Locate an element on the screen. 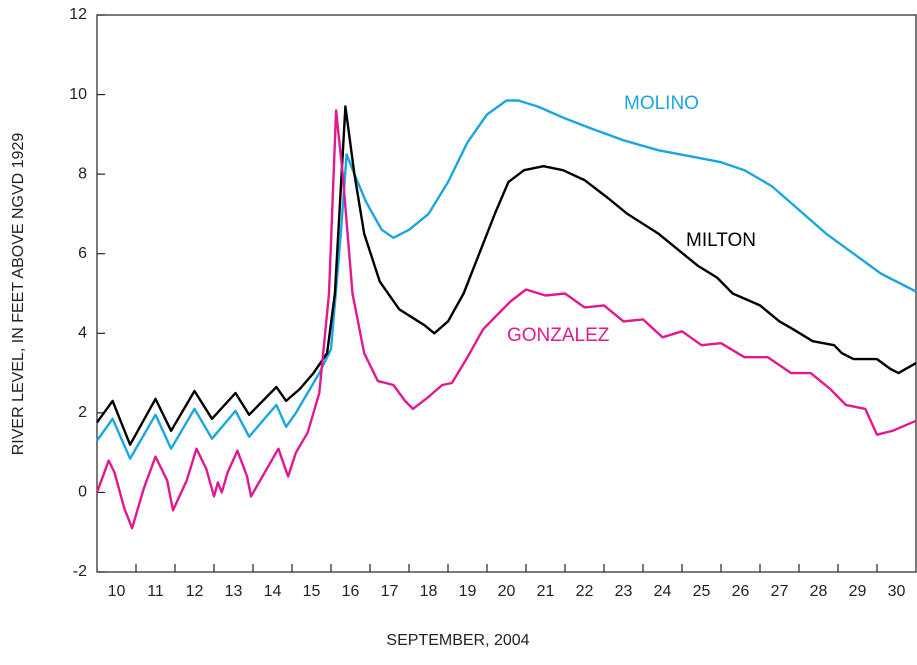 The height and width of the screenshot is (665, 917). x-tick-label: 21 is located at coordinates (546, 591).